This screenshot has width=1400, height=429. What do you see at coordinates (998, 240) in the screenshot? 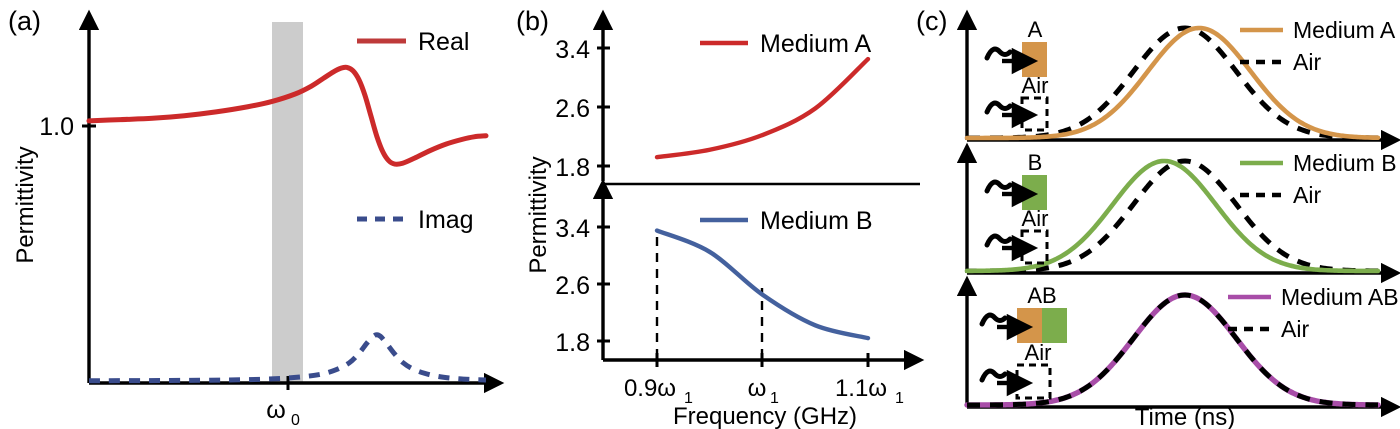
I see `inset-wave-icon-b-bottom` at bounding box center [998, 240].